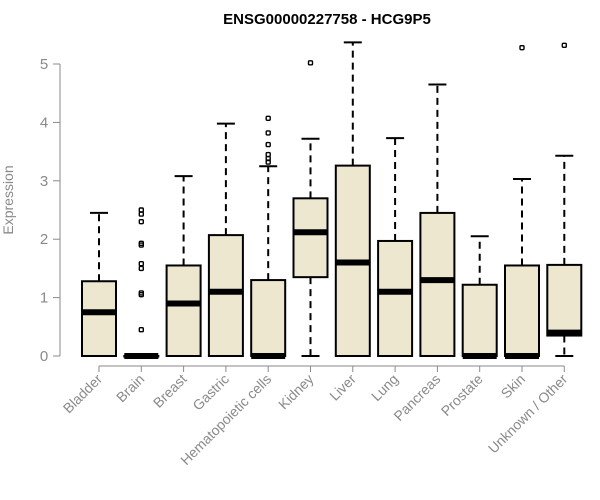 The height and width of the screenshot is (500, 600). I want to click on x-tick-label: Breast, so click(170, 391).